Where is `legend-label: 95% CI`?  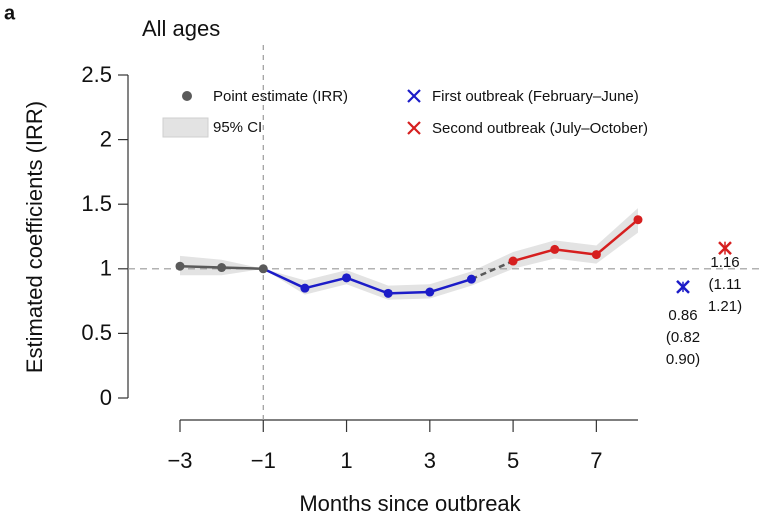 legend-label: 95% CI is located at coordinates (237, 127).